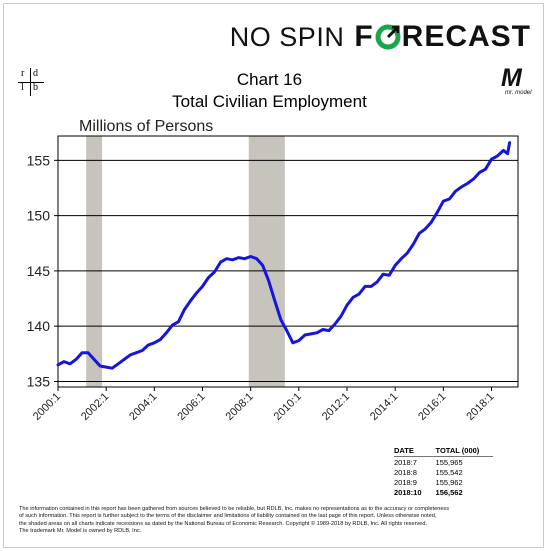  Describe the element at coordinates (269, 101) in the screenshot. I see `chart-subtitle: Total Civilian Employment` at that location.